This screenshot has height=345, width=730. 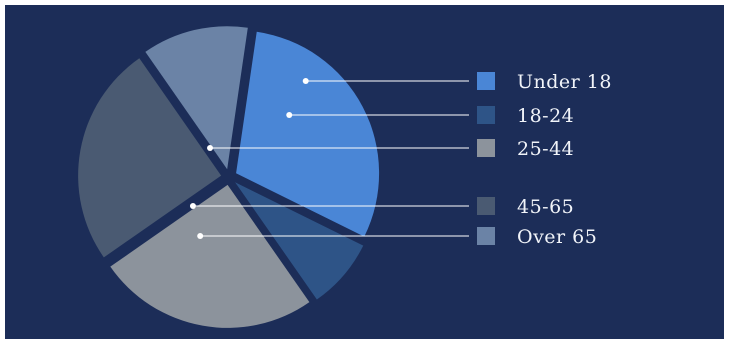 I want to click on legend-label-25-44: 25-44, so click(x=545, y=149).